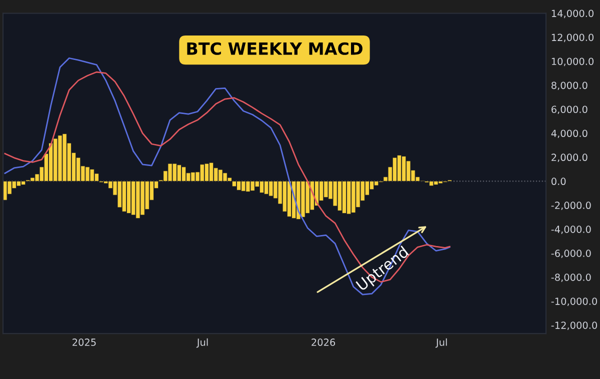 Image resolution: width=600 pixels, height=379 pixels. Describe the element at coordinates (570, 86) in the screenshot. I see `y-tick-label: 8,000.0` at that location.